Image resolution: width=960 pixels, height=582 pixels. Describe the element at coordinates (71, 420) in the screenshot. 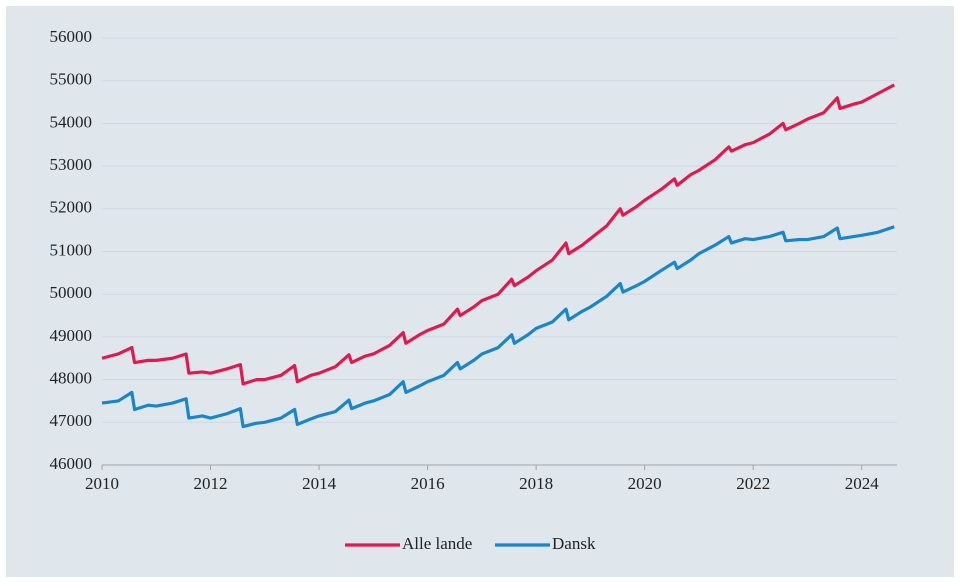

I see `y-tick-label: 47000` at that location.